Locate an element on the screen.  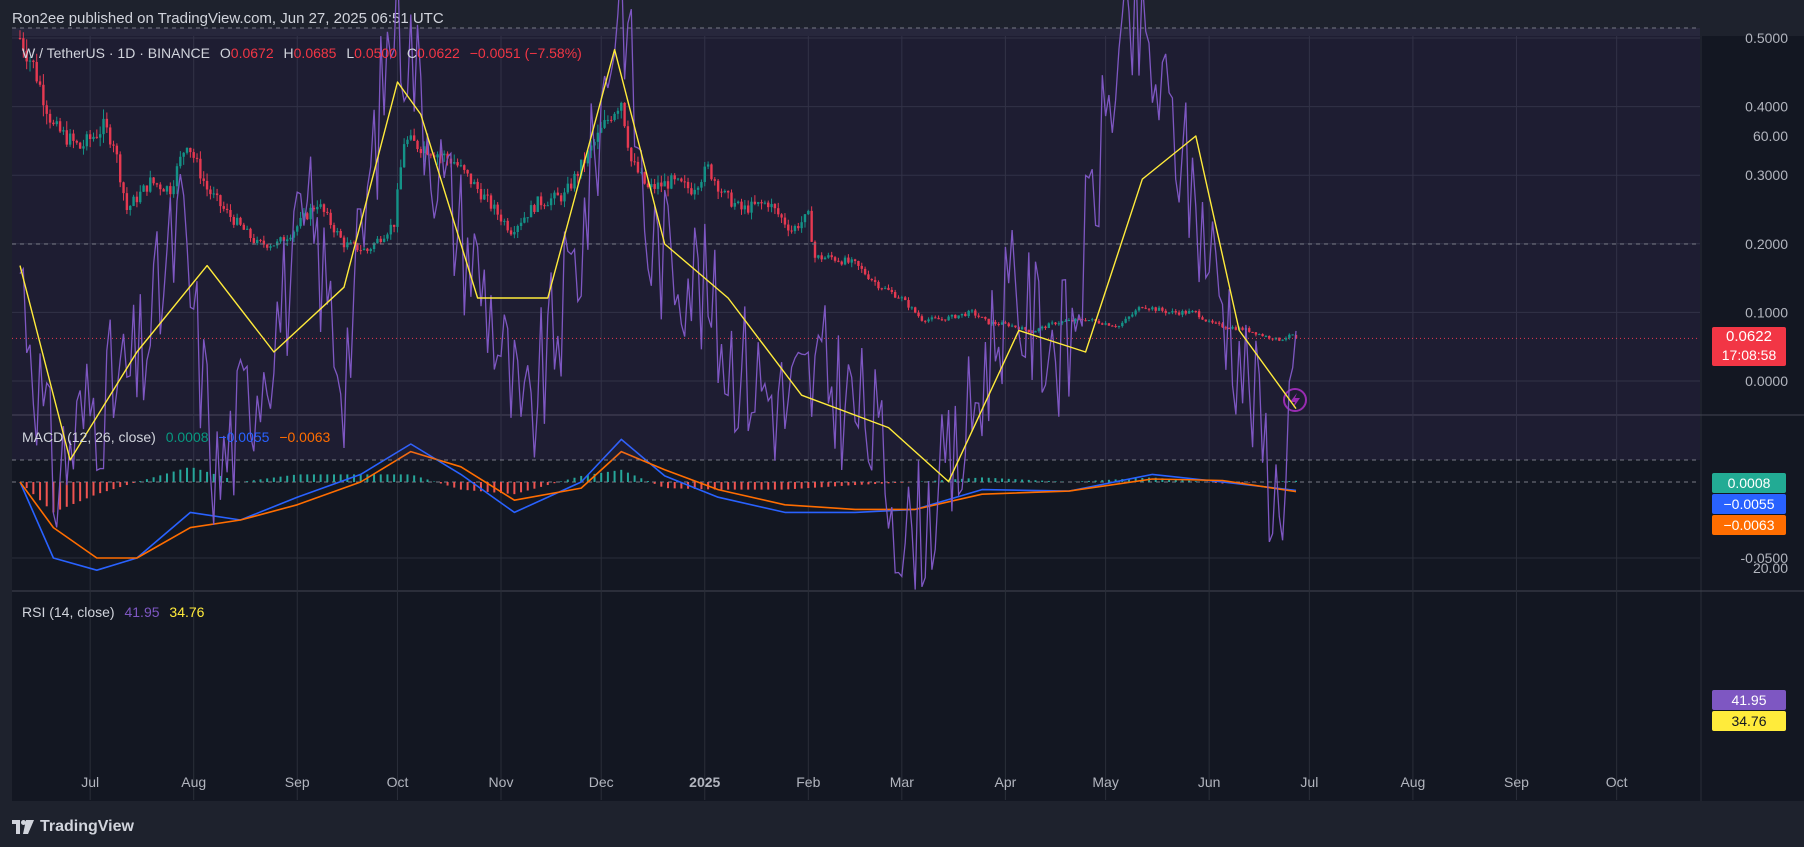
time-axis-label: Feb is located at coordinates (808, 782).